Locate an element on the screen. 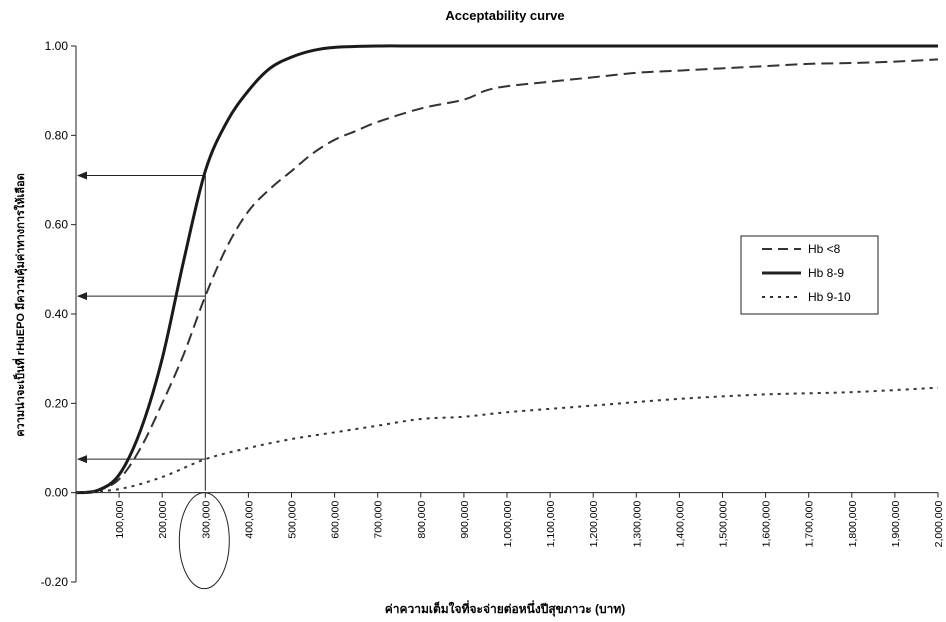 Image resolution: width=946 pixels, height=622 pixels. x-tick-label: 1,000,000 is located at coordinates (508, 524).